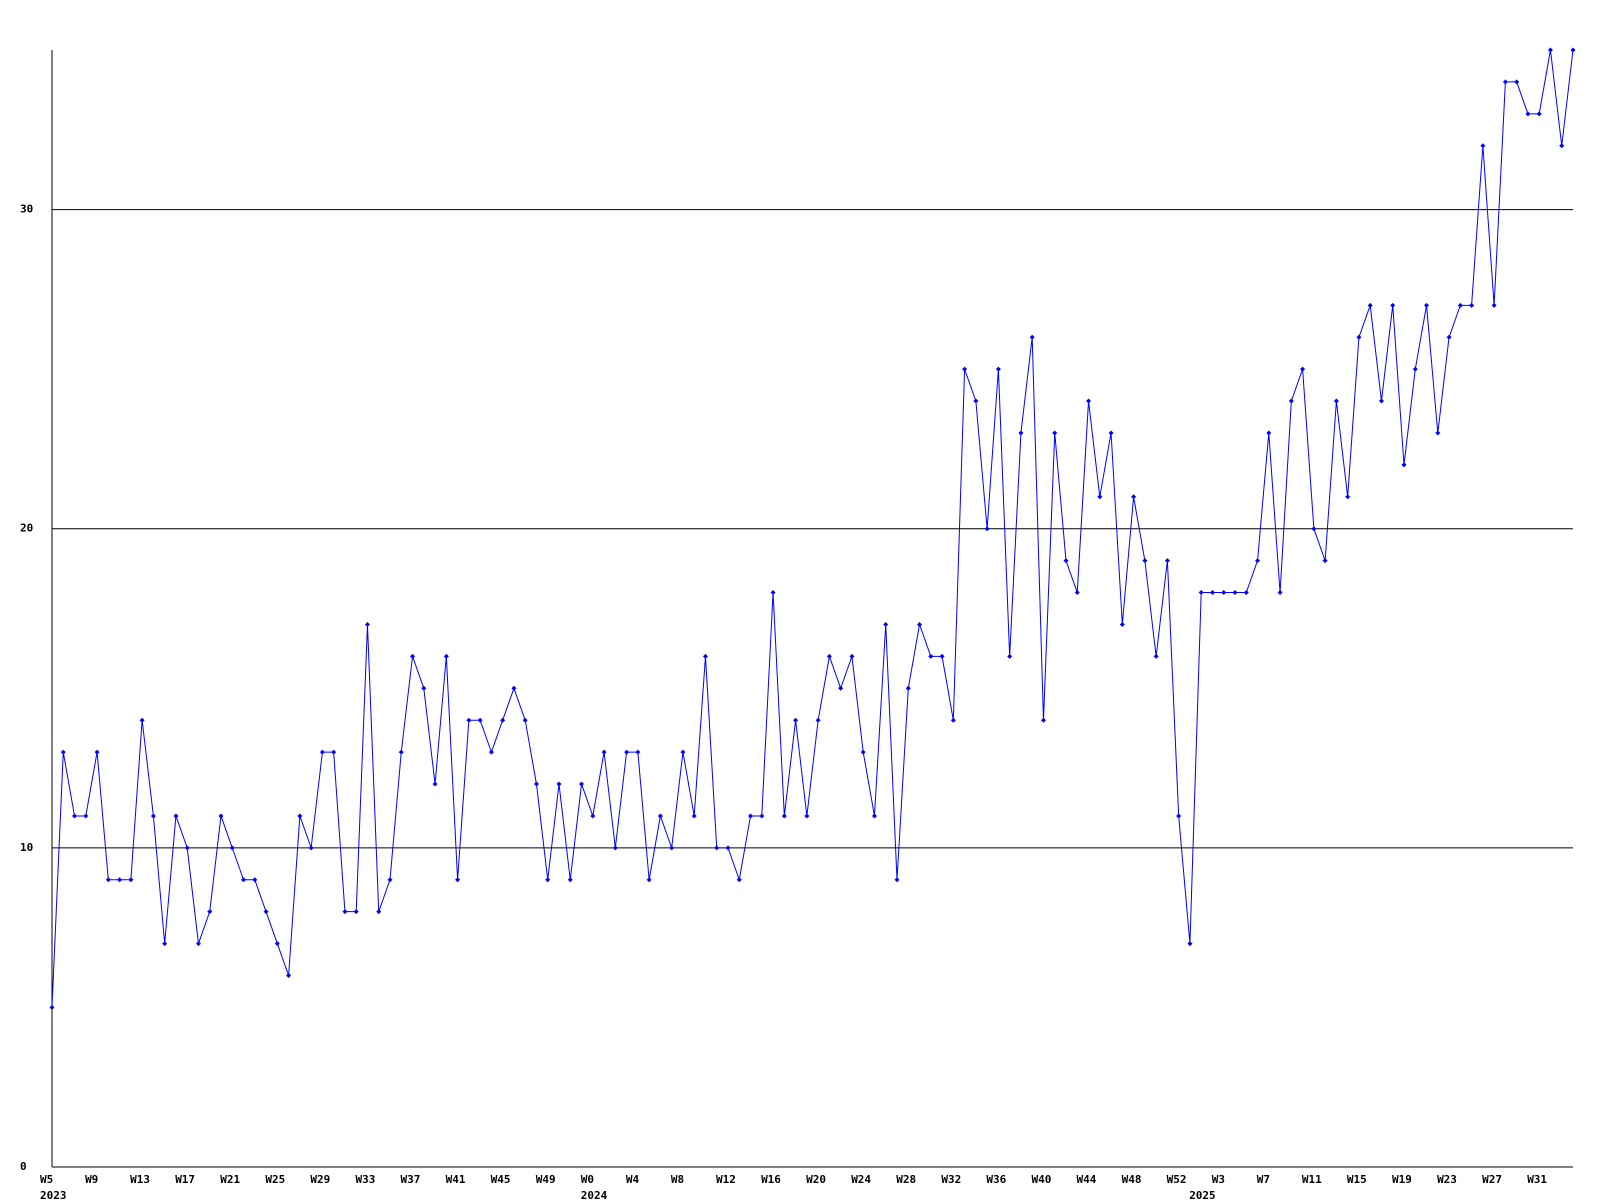 Image resolution: width=1600 pixels, height=1200 pixels. Describe the element at coordinates (26, 209) in the screenshot. I see `y-tick-label: 30` at that location.